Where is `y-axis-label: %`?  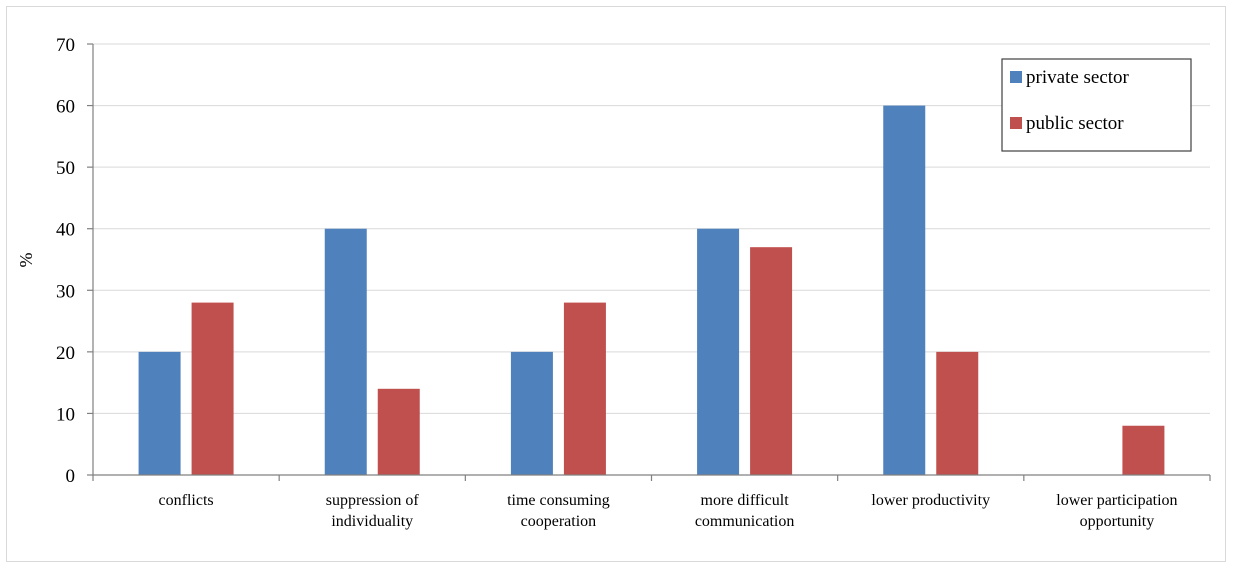
y-axis-label: % is located at coordinates (26, 260).